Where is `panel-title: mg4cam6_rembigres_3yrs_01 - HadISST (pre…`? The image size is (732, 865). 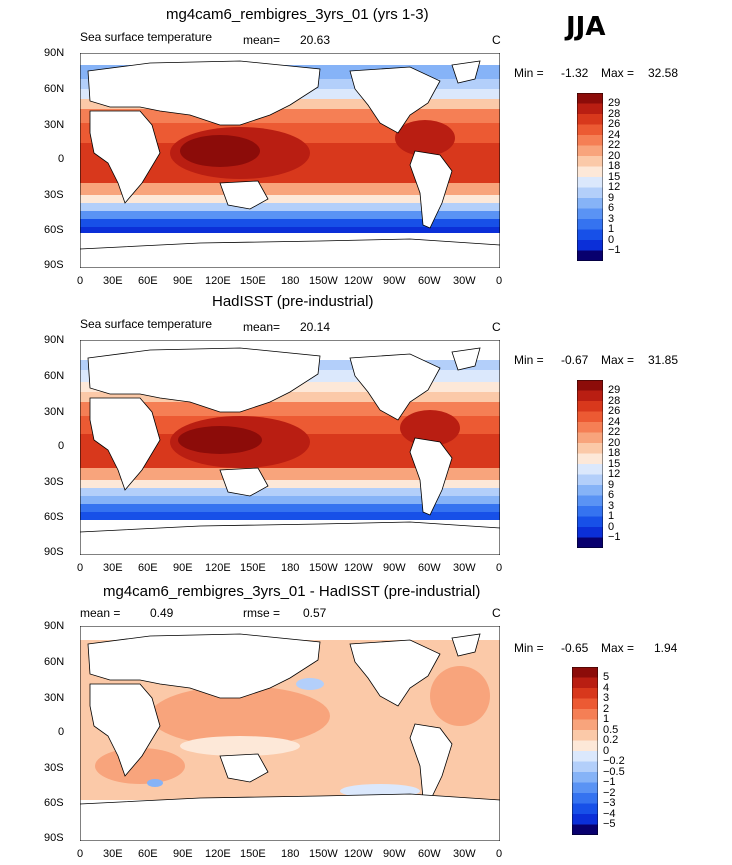 panel-title: mg4cam6_rembigres_3yrs_01 - HadISST (pre… is located at coordinates (292, 591).